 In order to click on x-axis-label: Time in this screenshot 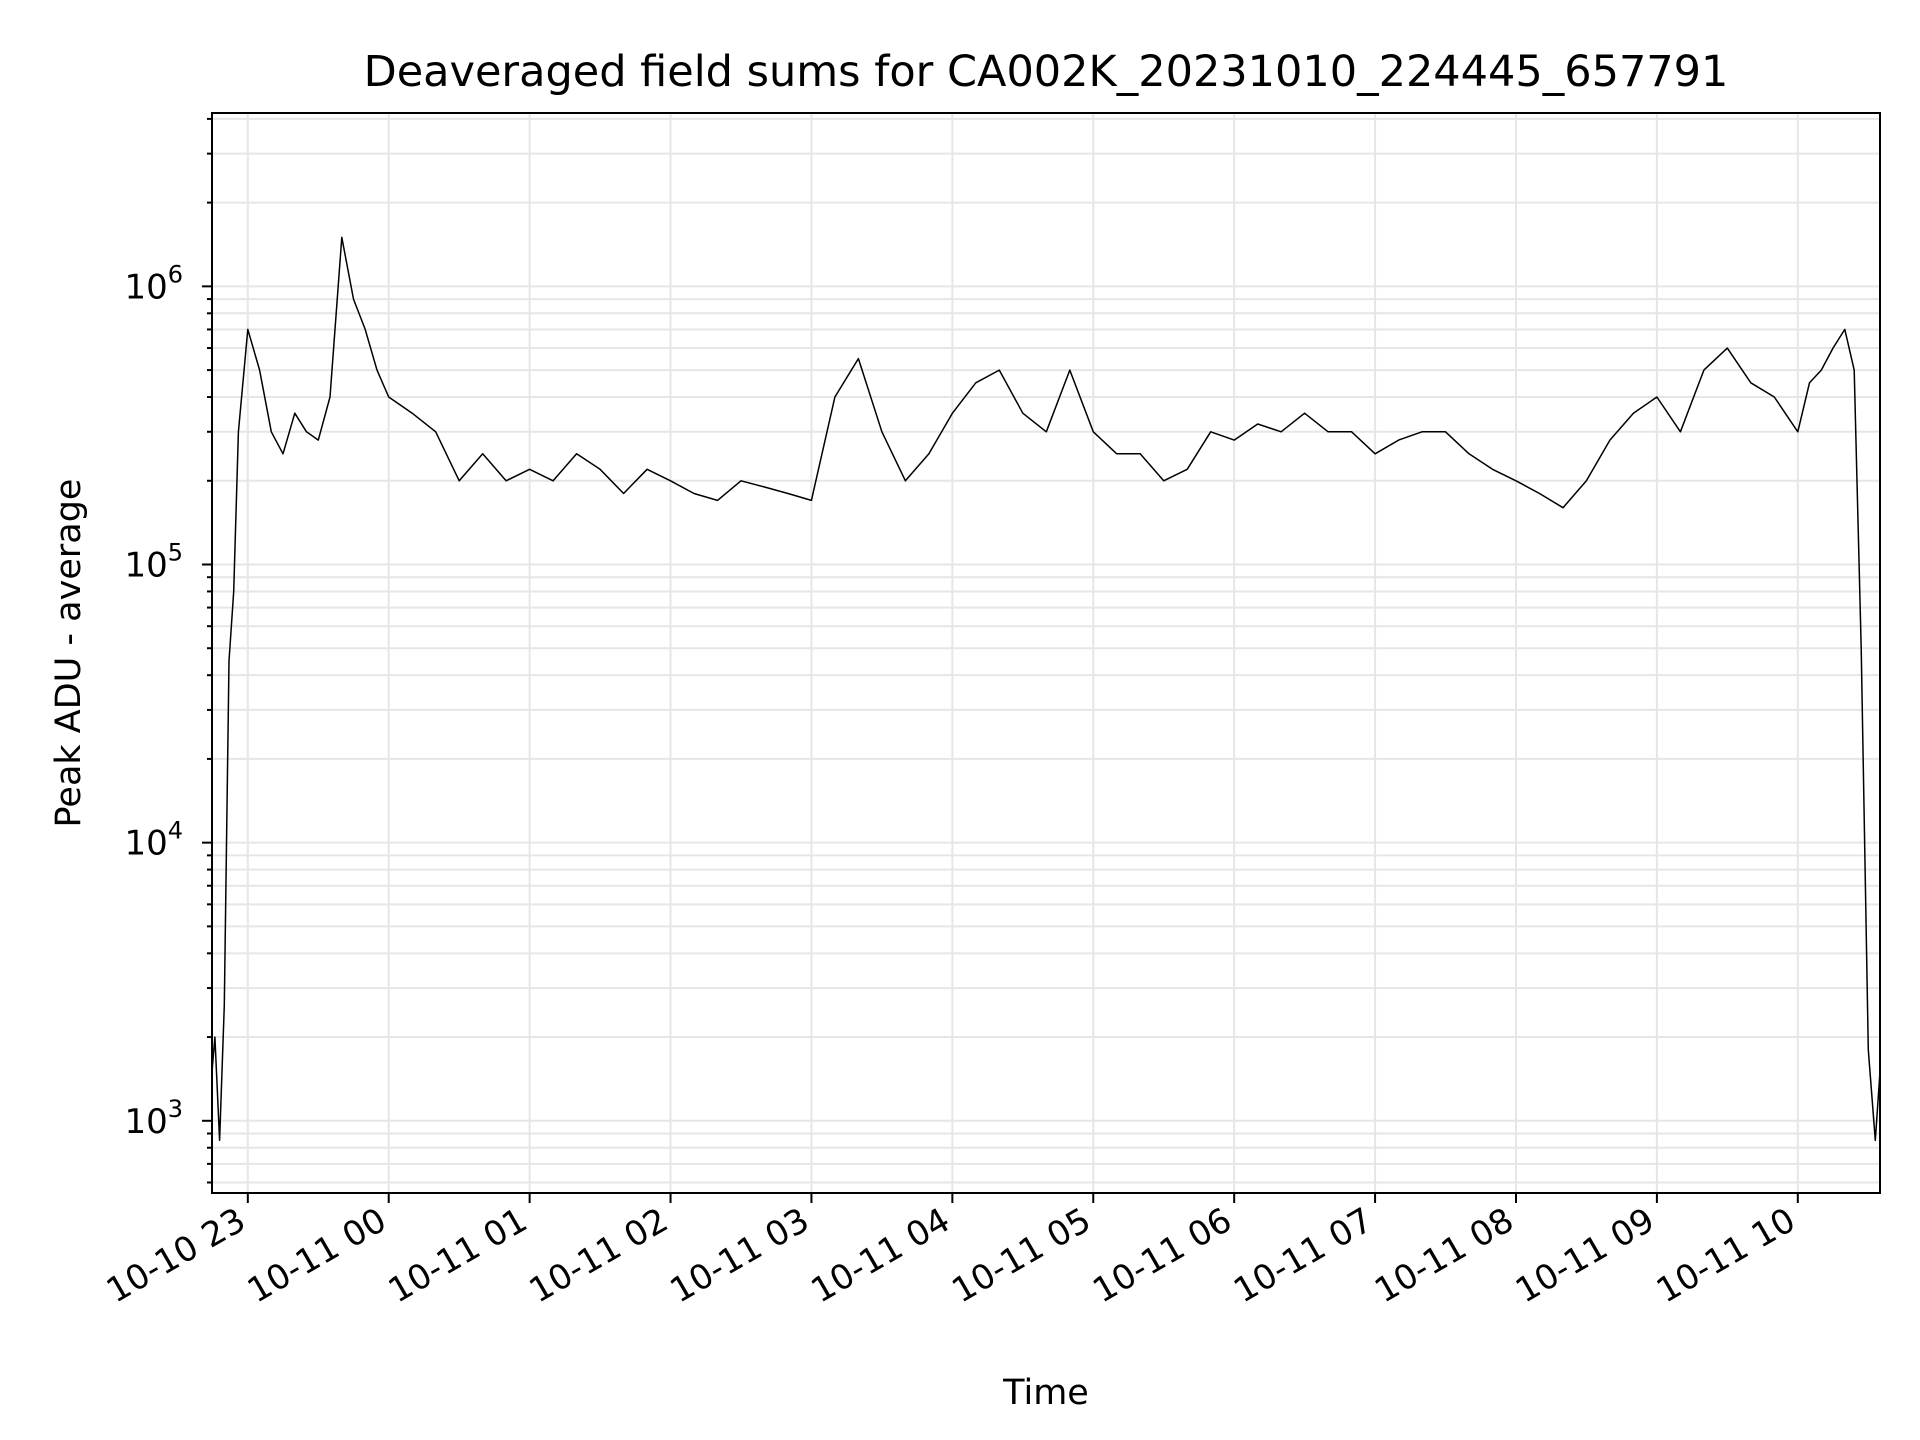, I will do `click(1045, 1393)`.